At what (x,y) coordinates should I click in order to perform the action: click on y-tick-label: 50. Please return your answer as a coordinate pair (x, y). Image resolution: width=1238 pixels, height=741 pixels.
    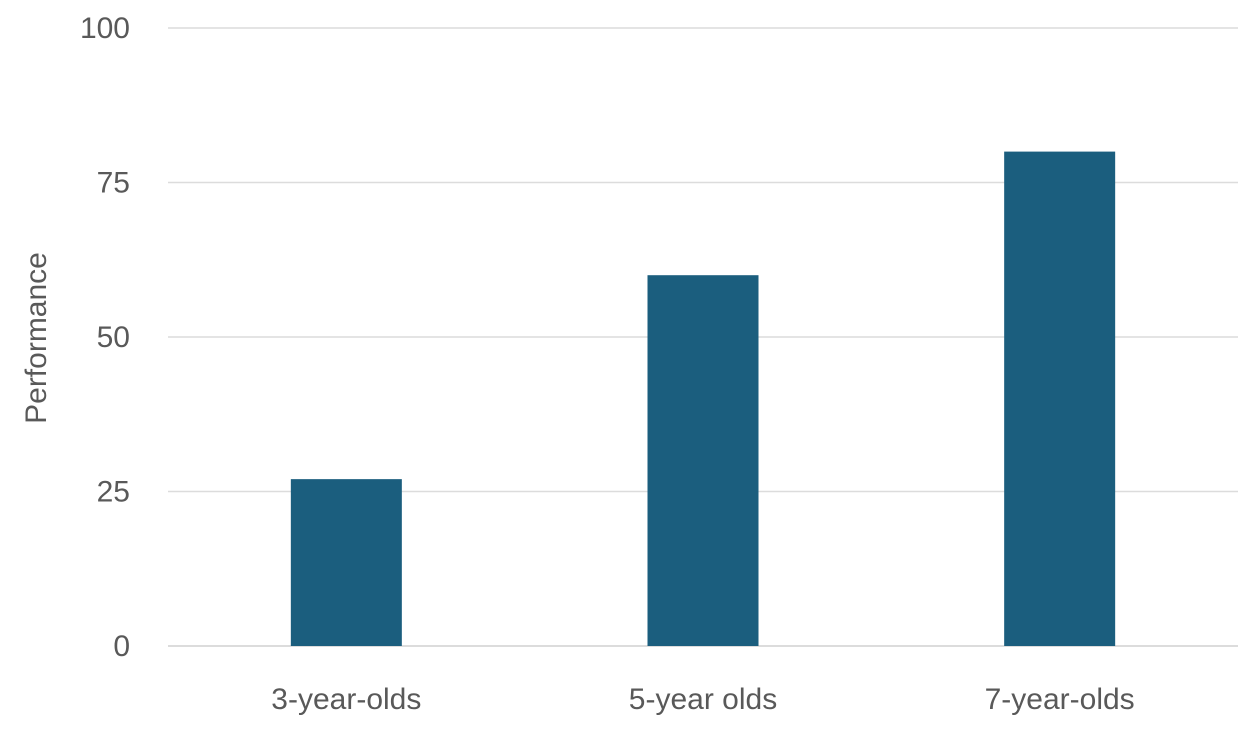
    Looking at the image, I should click on (113, 337).